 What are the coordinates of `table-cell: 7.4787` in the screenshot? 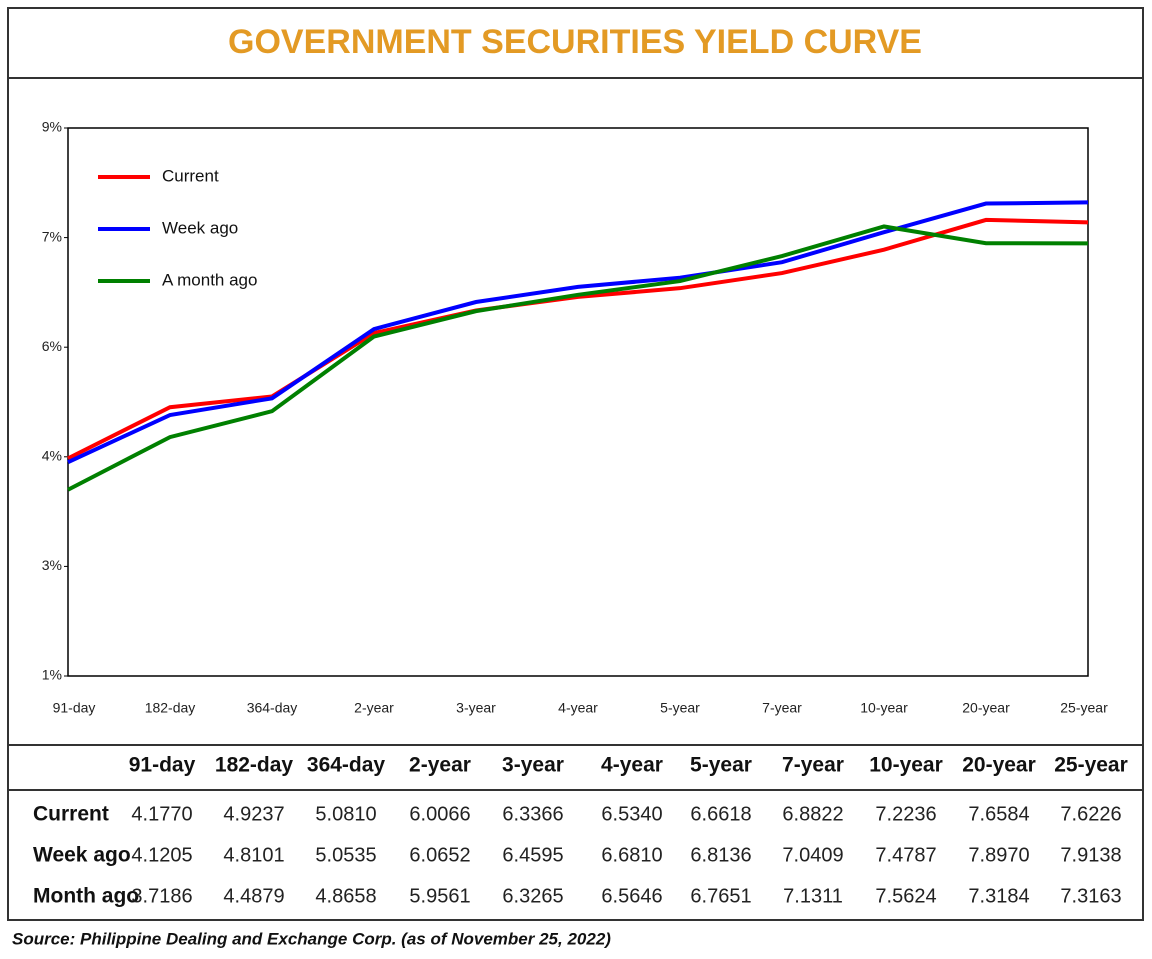 It's located at (905, 855).